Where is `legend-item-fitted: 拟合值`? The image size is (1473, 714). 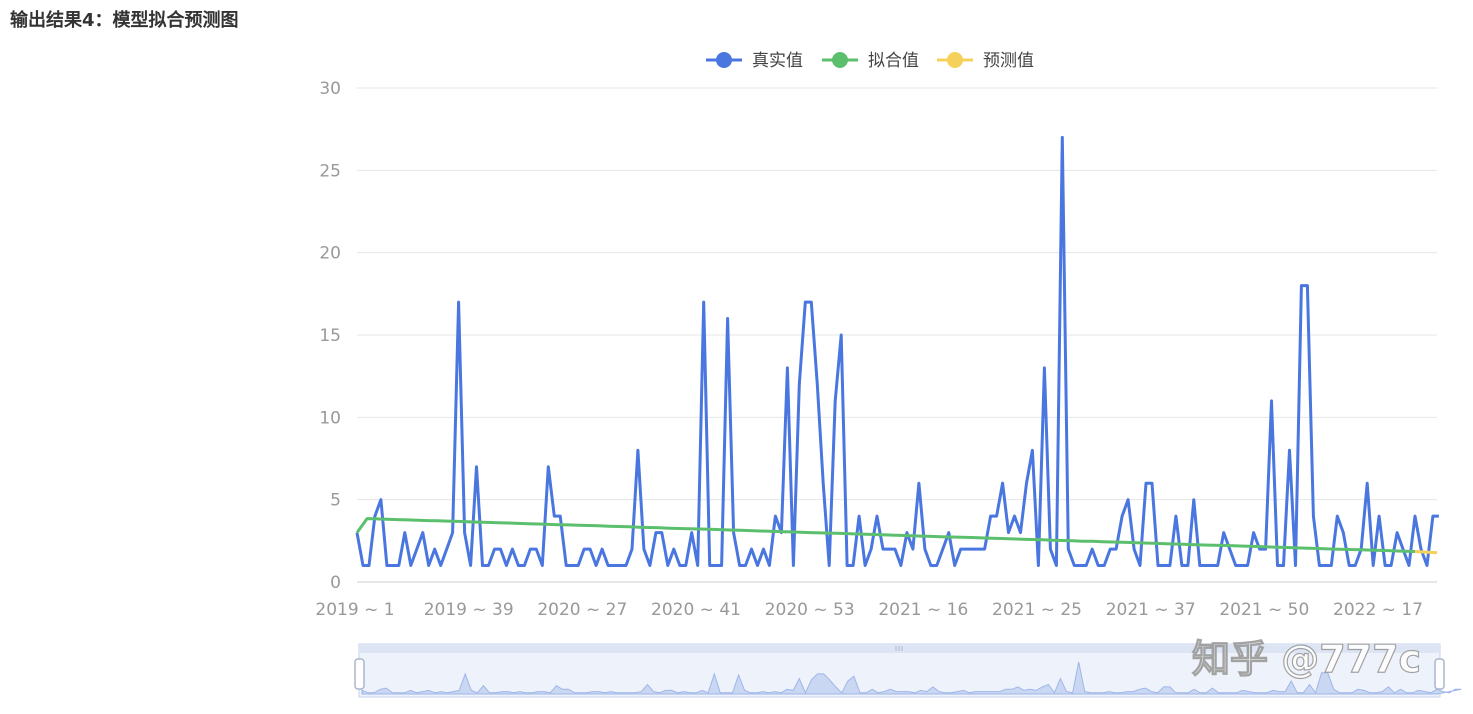
legend-item-fitted: 拟合值 is located at coordinates (870, 61).